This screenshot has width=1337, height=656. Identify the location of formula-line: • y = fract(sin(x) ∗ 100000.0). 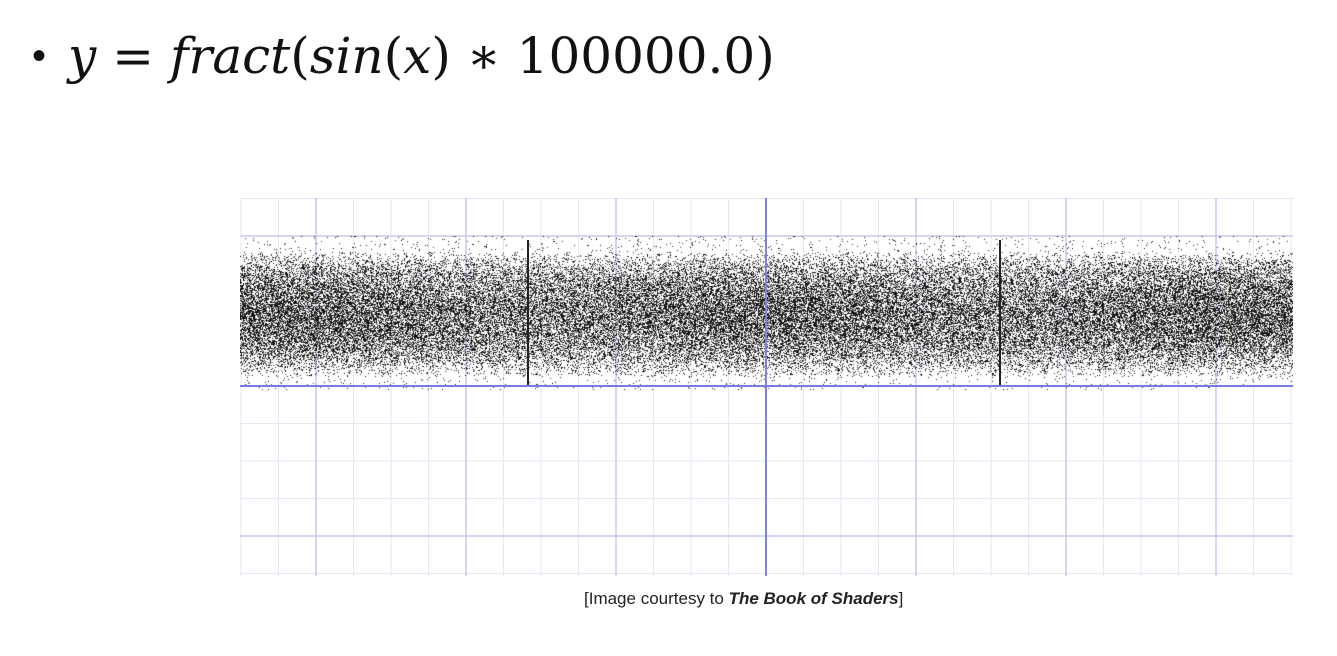
(403, 56).